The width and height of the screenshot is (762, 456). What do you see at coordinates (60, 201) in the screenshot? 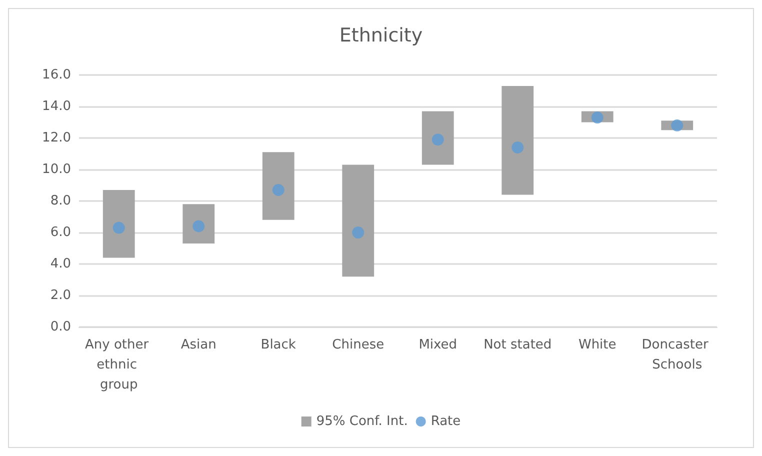
I see `y-tick-label: 8.0` at bounding box center [60, 201].